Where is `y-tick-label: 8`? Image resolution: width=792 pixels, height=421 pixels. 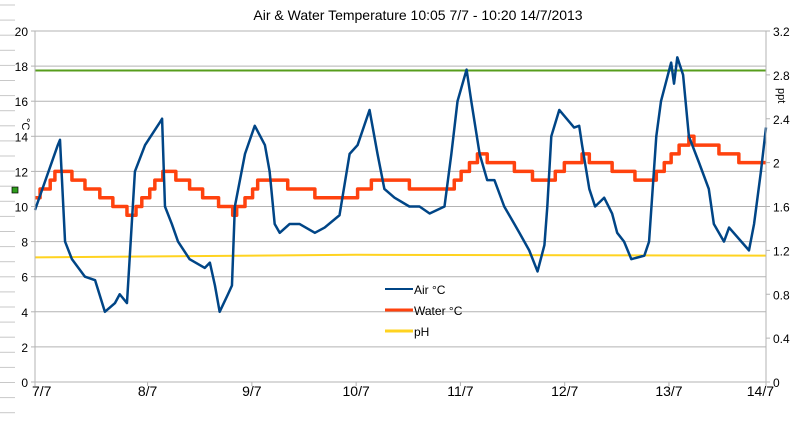 y-tick-label: 8 is located at coordinates (24, 243).